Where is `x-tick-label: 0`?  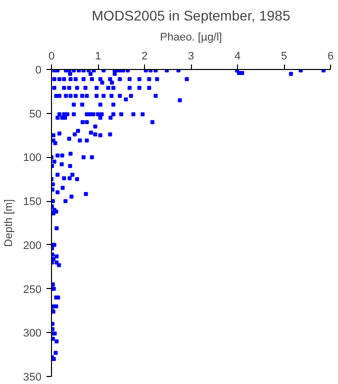
x-tick-label: 0 is located at coordinates (51, 56).